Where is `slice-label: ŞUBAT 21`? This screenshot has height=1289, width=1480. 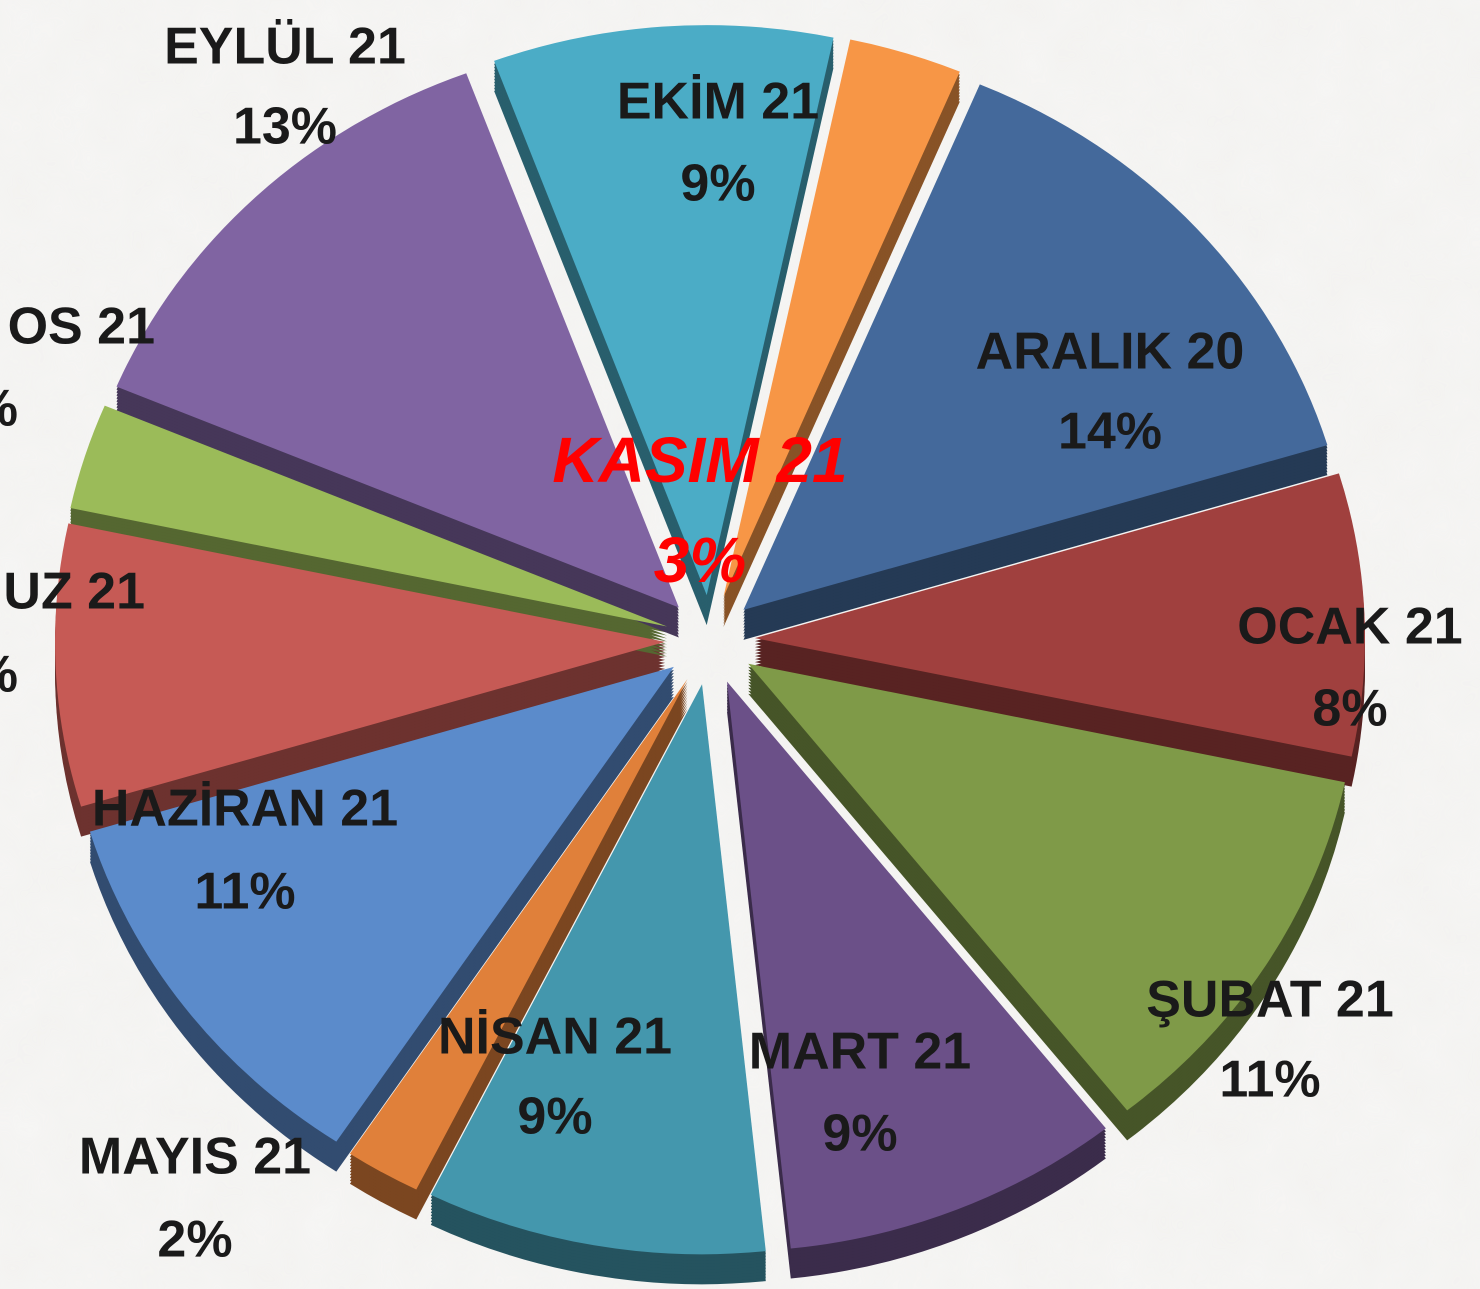
slice-label: ŞUBAT 21 is located at coordinates (1270, 1000).